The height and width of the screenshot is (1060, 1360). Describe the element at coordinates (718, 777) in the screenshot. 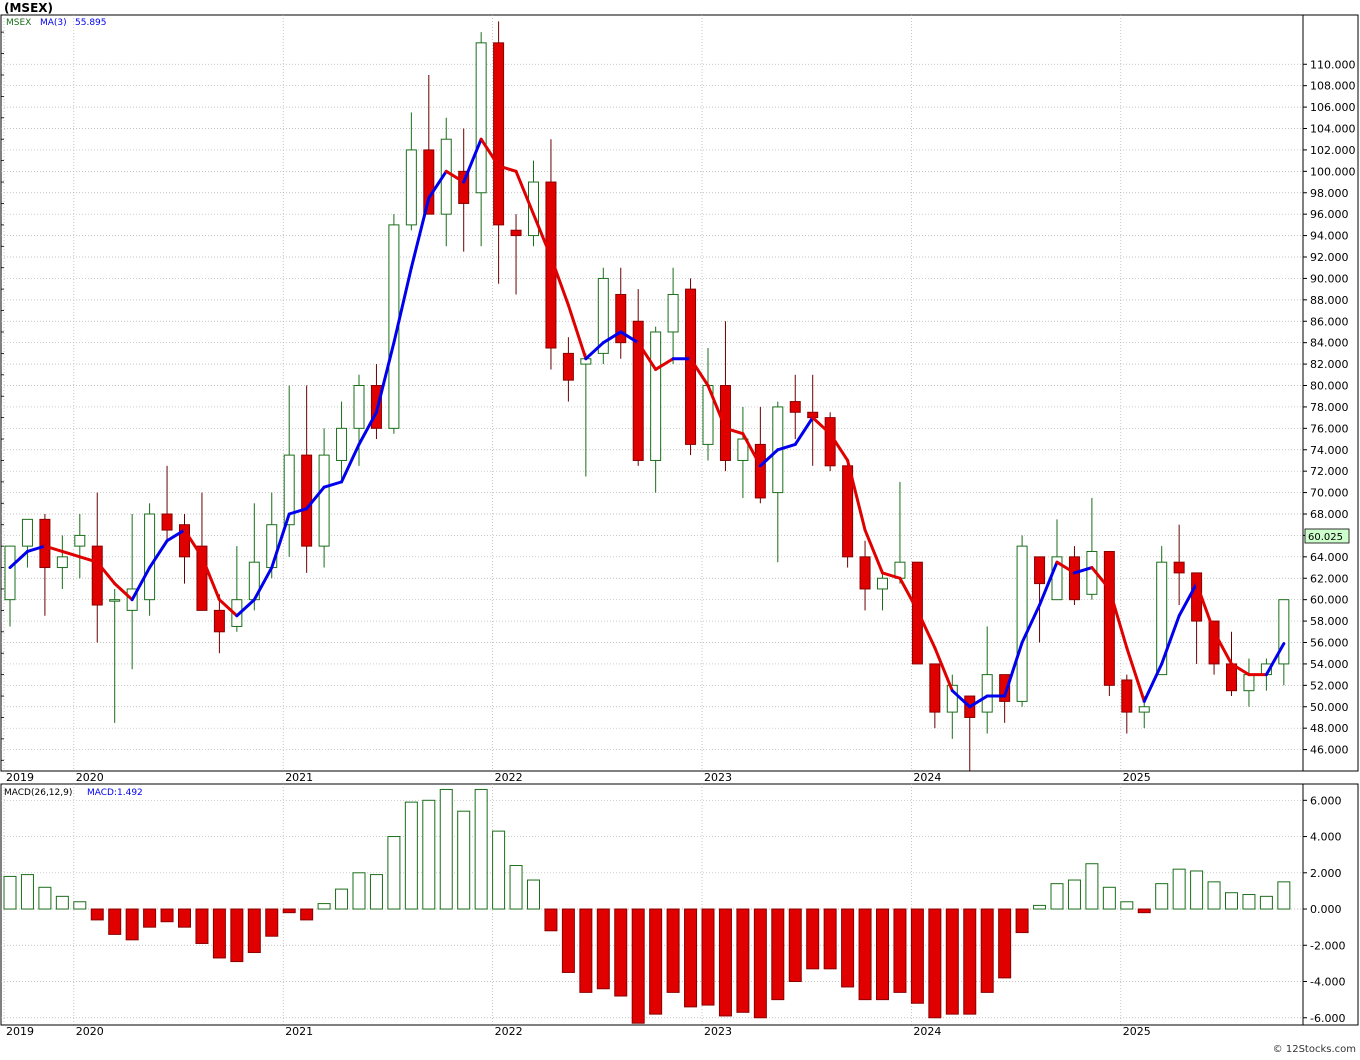

I see `price-x-label: 2023` at that location.